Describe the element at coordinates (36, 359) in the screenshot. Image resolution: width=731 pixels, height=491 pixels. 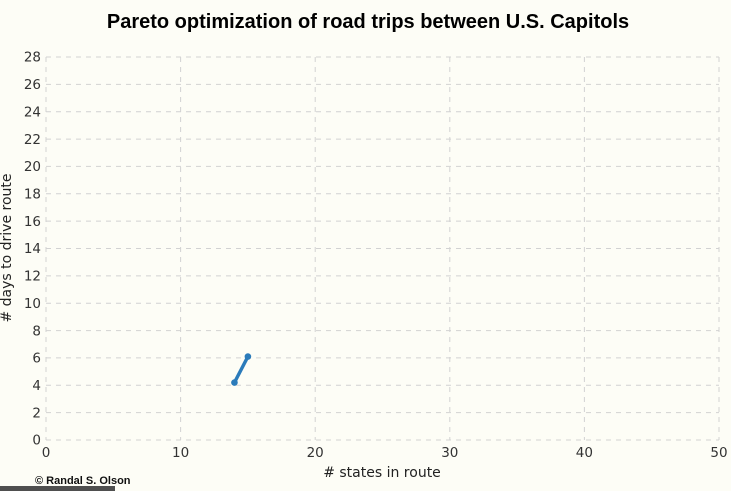
I see `y-tick-label: 6` at that location.